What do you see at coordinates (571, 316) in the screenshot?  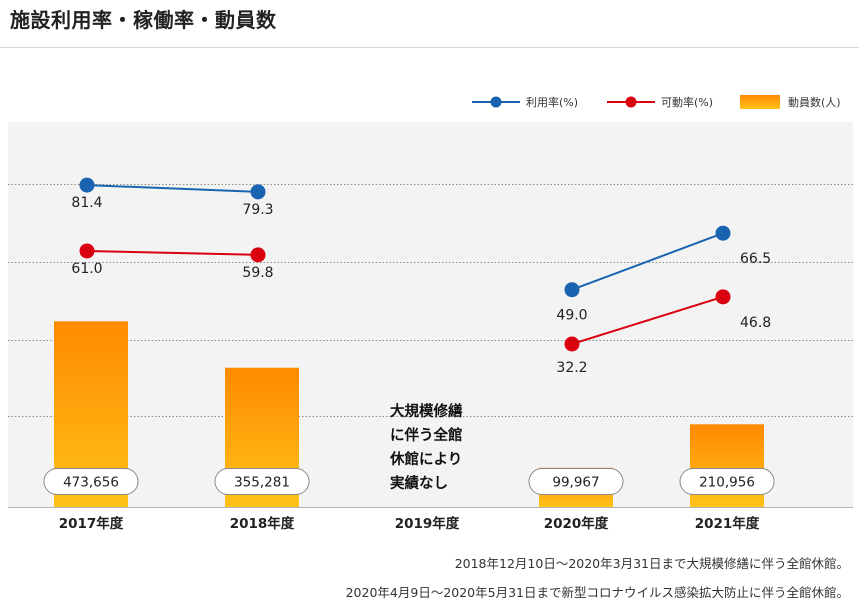 I see `utilization-value-label-4: 49.0` at bounding box center [571, 316].